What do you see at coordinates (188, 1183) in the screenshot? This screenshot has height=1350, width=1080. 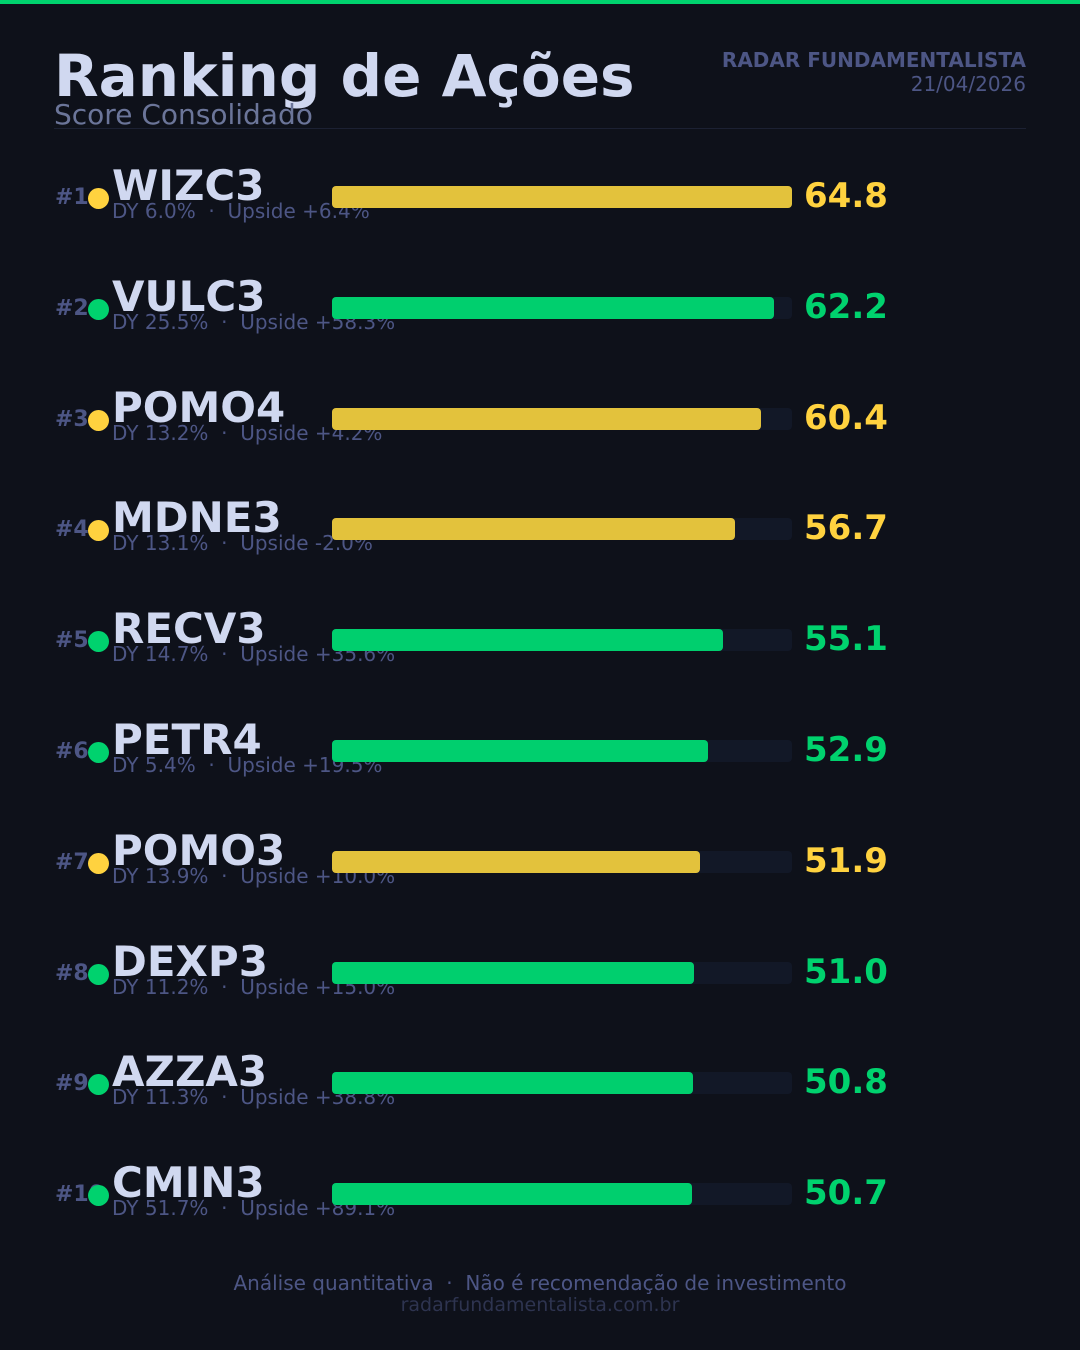 I see `ticker-label: CMIN3` at bounding box center [188, 1183].